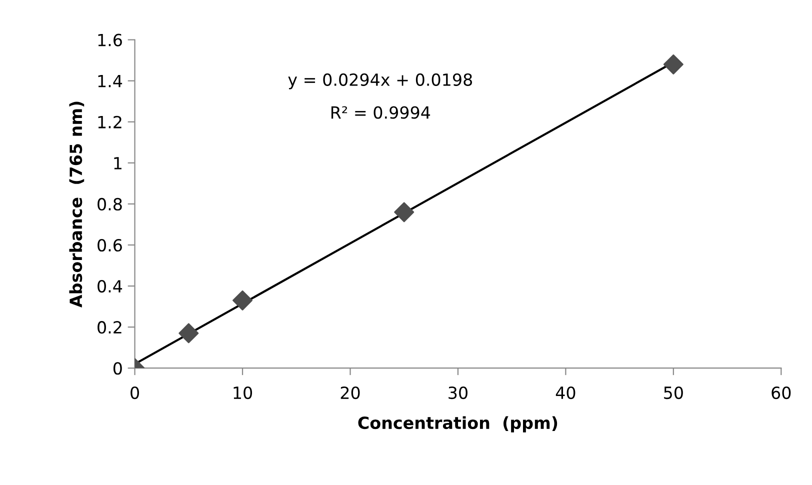  What do you see at coordinates (110, 286) in the screenshot?
I see `y-tick-label: 0.4` at bounding box center [110, 286].